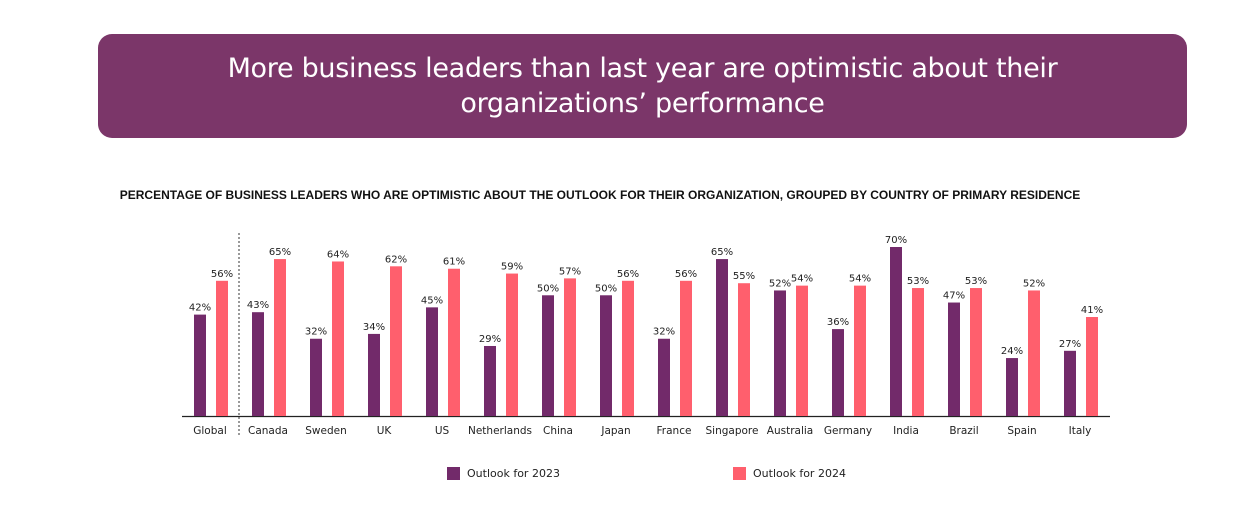 Image resolution: width=1243 pixels, height=515 pixels. I want to click on data-label-italy-2023: 27%, so click(1070, 344).